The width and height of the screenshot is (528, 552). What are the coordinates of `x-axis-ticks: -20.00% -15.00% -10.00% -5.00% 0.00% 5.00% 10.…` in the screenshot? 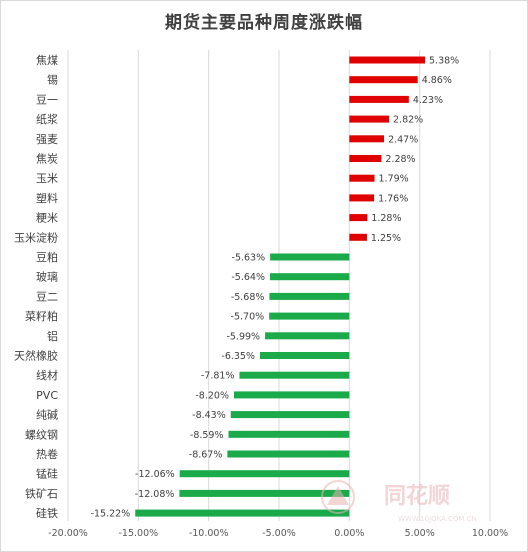 It's located at (278, 533).